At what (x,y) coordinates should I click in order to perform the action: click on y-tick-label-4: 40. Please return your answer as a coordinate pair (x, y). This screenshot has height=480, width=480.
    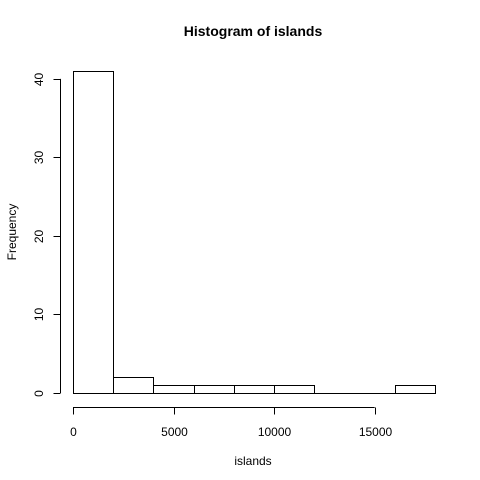
    Looking at the image, I should click on (39, 80).